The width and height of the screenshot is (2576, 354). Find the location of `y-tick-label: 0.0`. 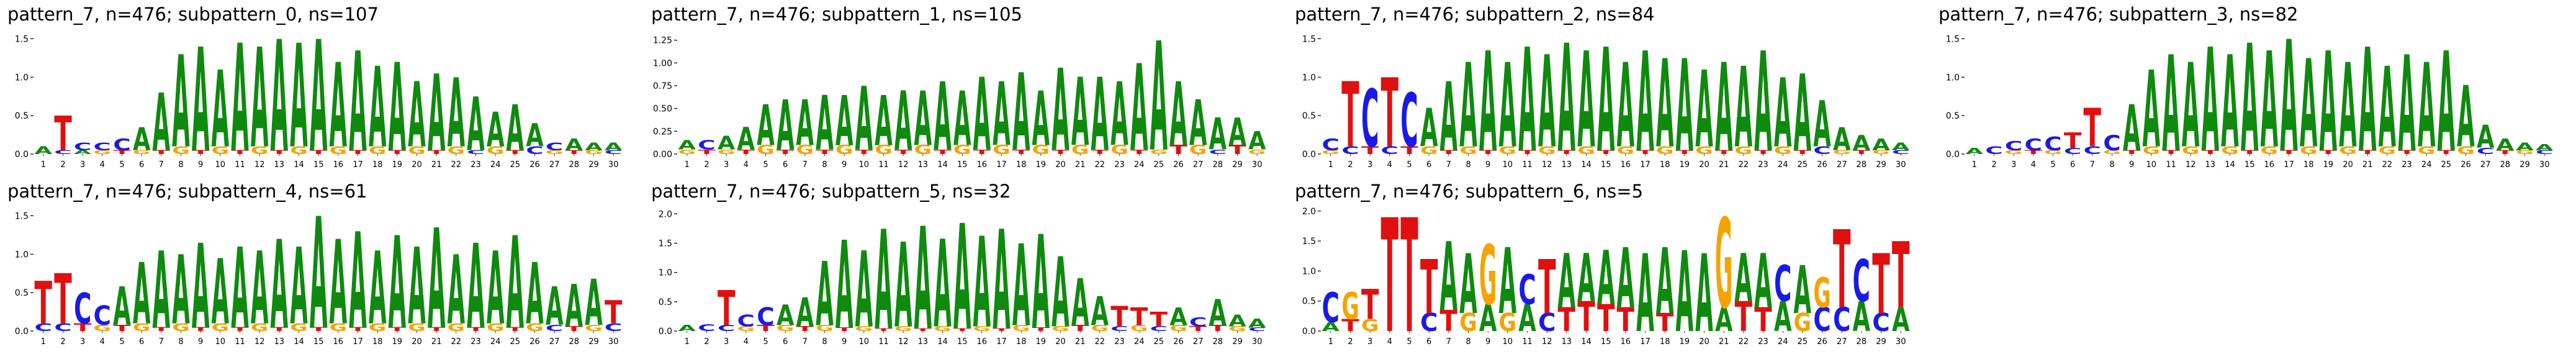

y-tick-label: 0.0 is located at coordinates (665, 332).